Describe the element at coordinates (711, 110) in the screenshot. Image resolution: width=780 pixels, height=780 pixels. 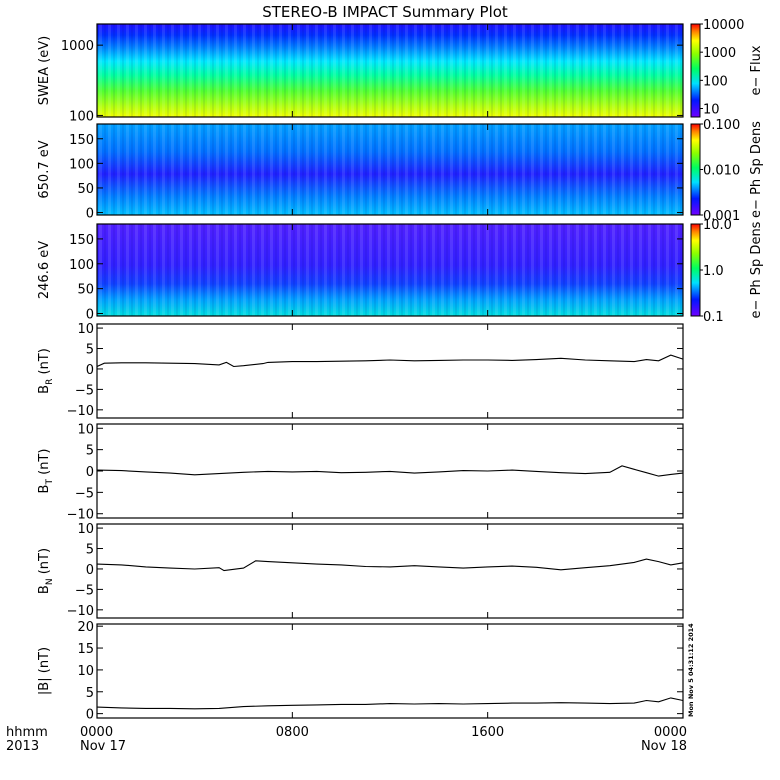
I see `colorbar-tick-label: 10` at that location.